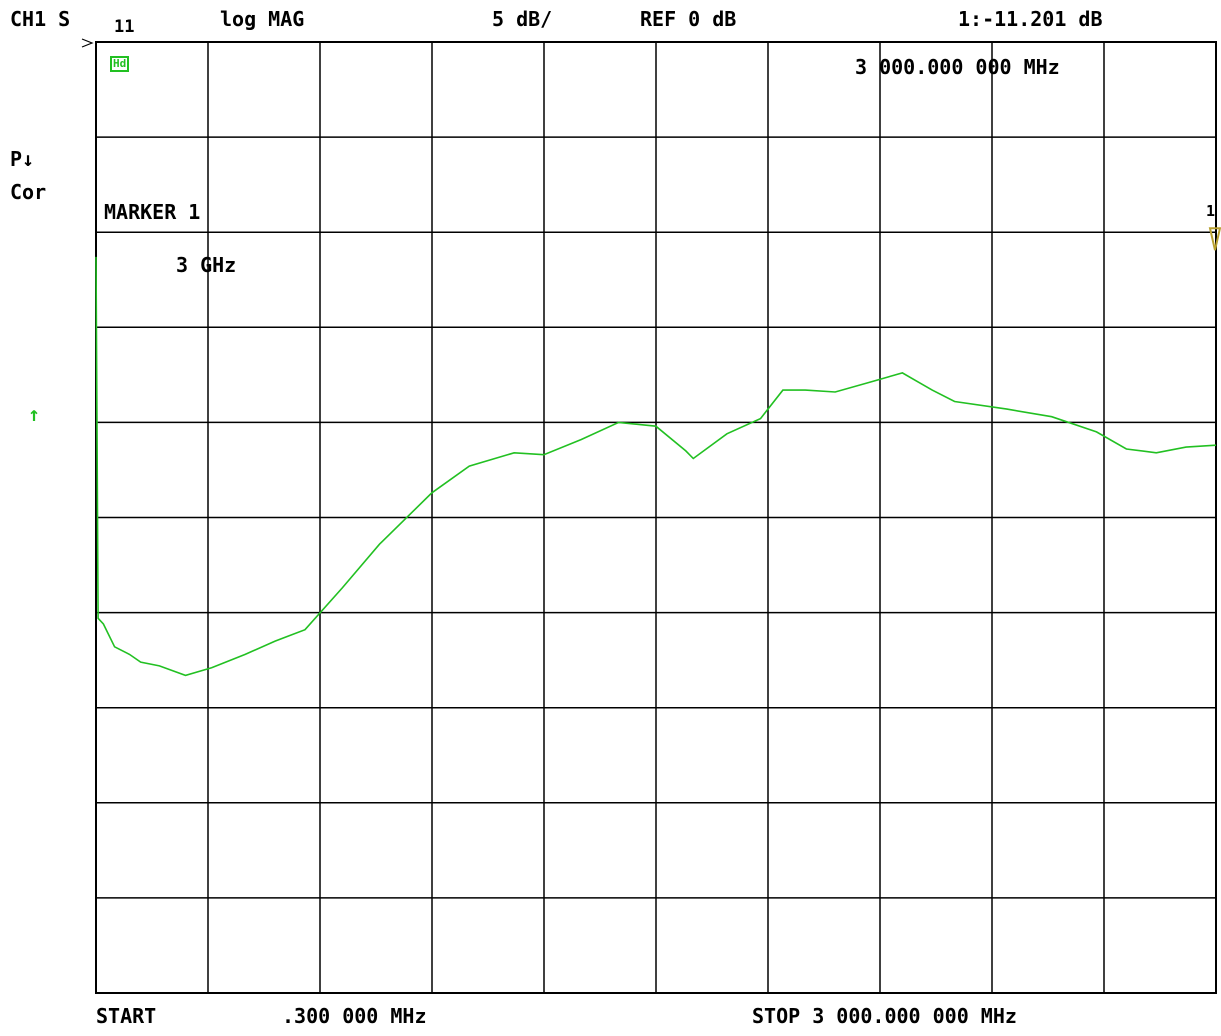  Describe the element at coordinates (688, 19) in the screenshot. I see `reference-label: REF 0 dB` at that location.